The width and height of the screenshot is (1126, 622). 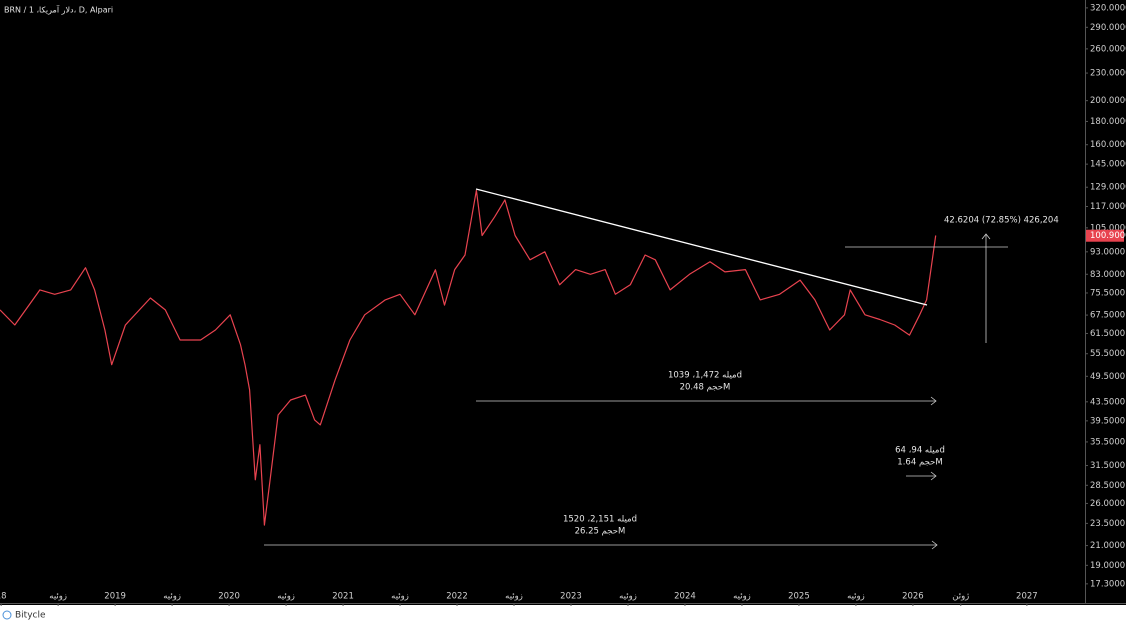 What do you see at coordinates (115, 597) in the screenshot?
I see `x-tick-label: 2019` at bounding box center [115, 597].